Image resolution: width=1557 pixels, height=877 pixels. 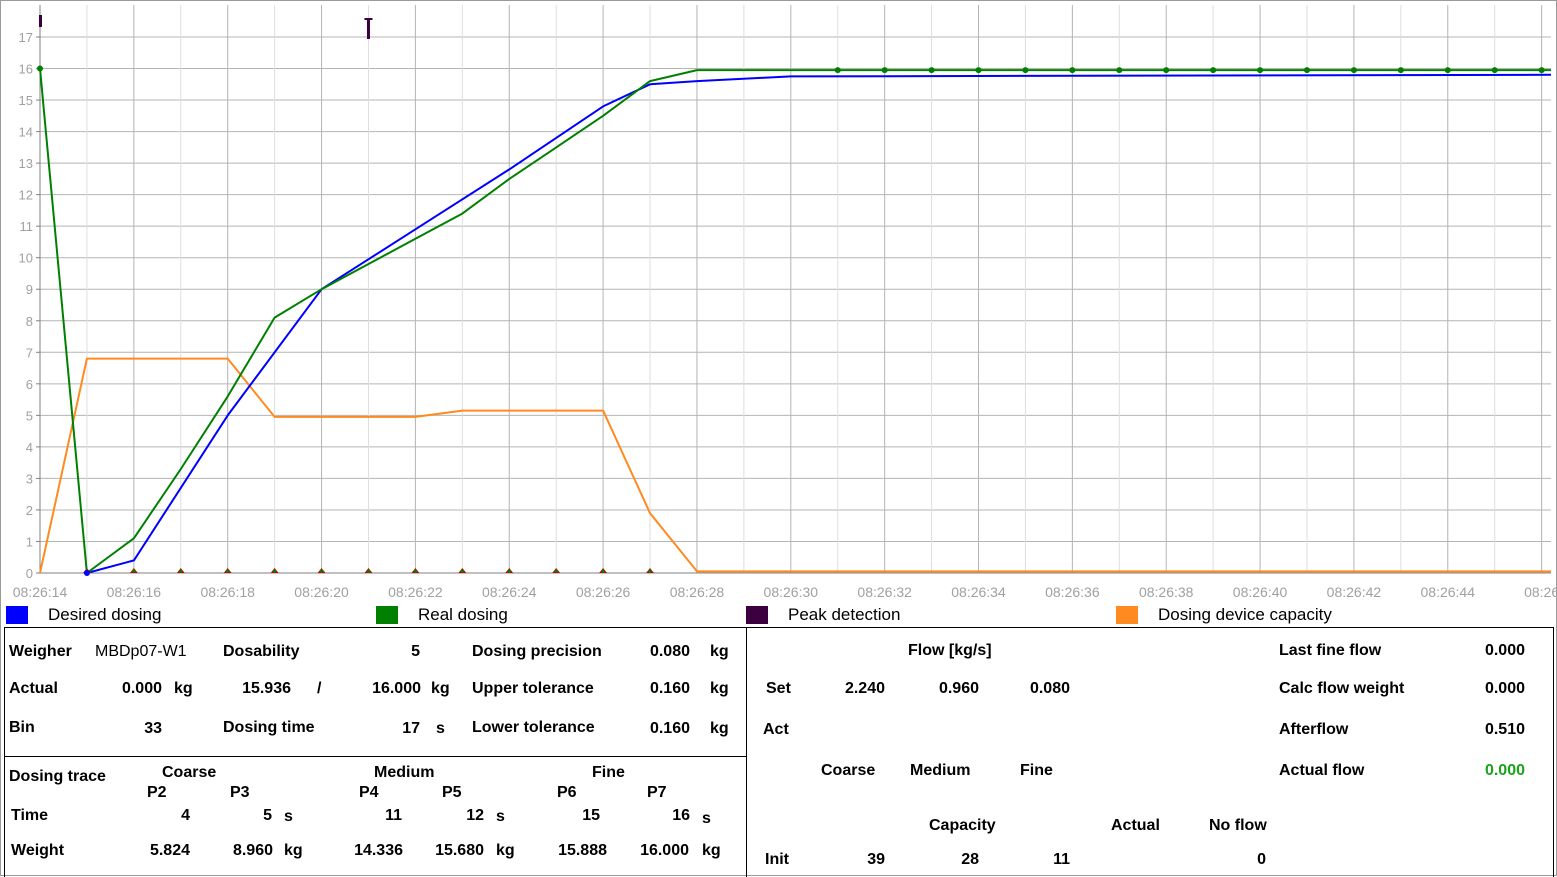 What do you see at coordinates (29, 415) in the screenshot?
I see `y-tick-label-5: 5` at bounding box center [29, 415].